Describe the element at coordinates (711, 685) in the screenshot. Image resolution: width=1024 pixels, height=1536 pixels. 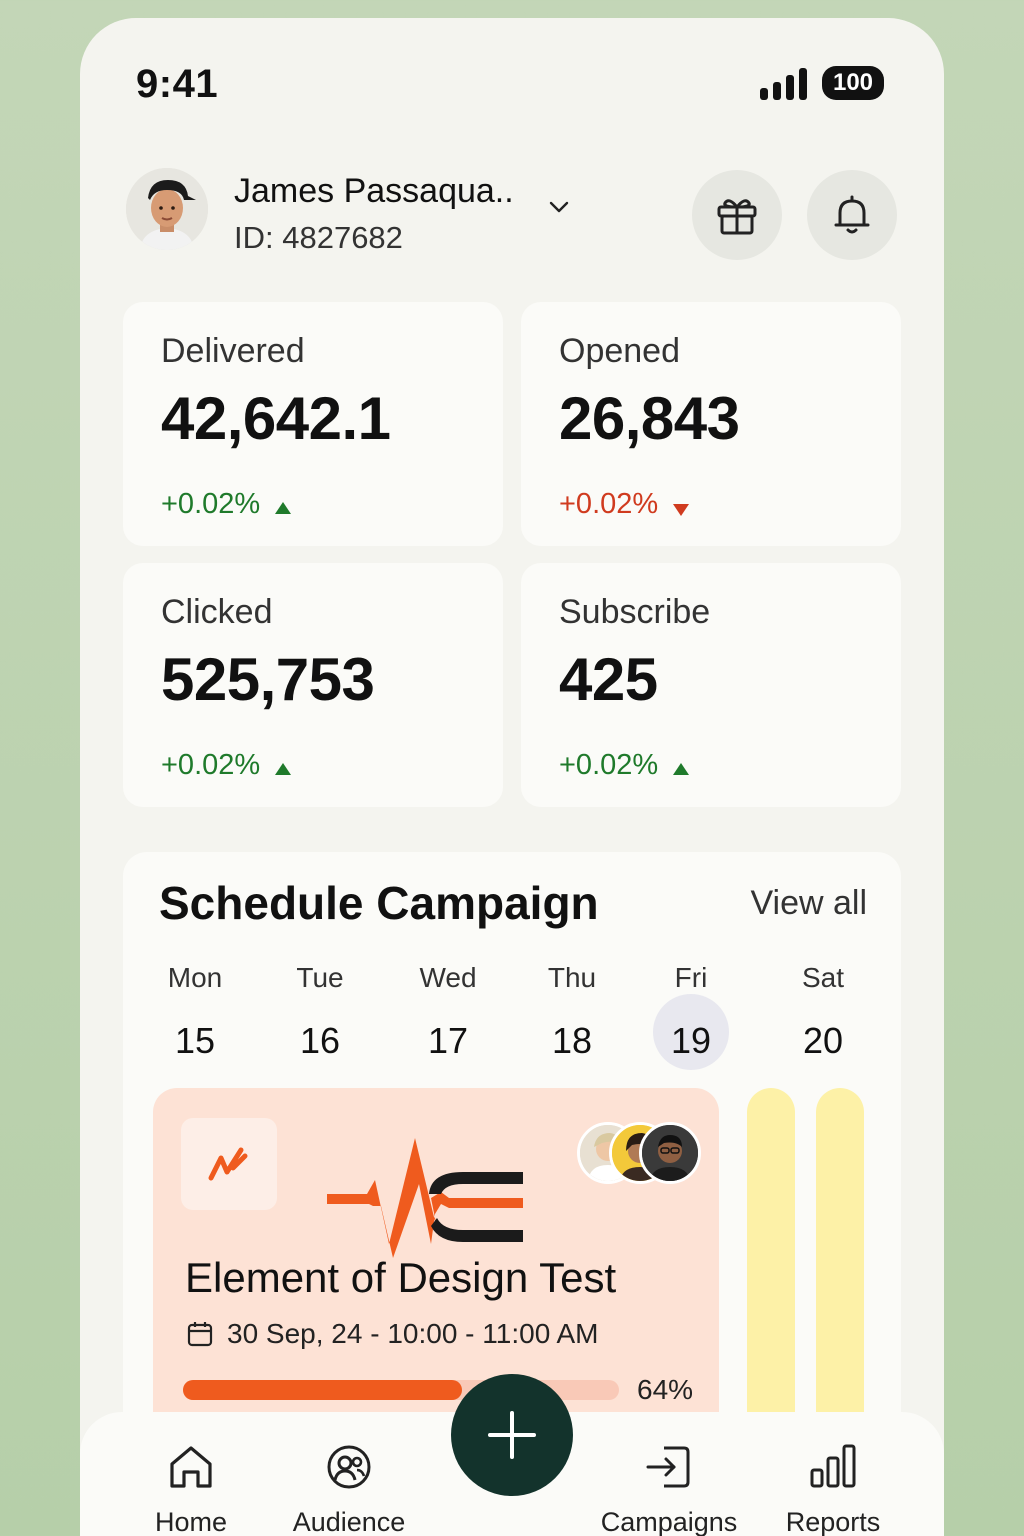
I see `stat-card-subscribe: Subscribe 425 +0.02%` at that location.